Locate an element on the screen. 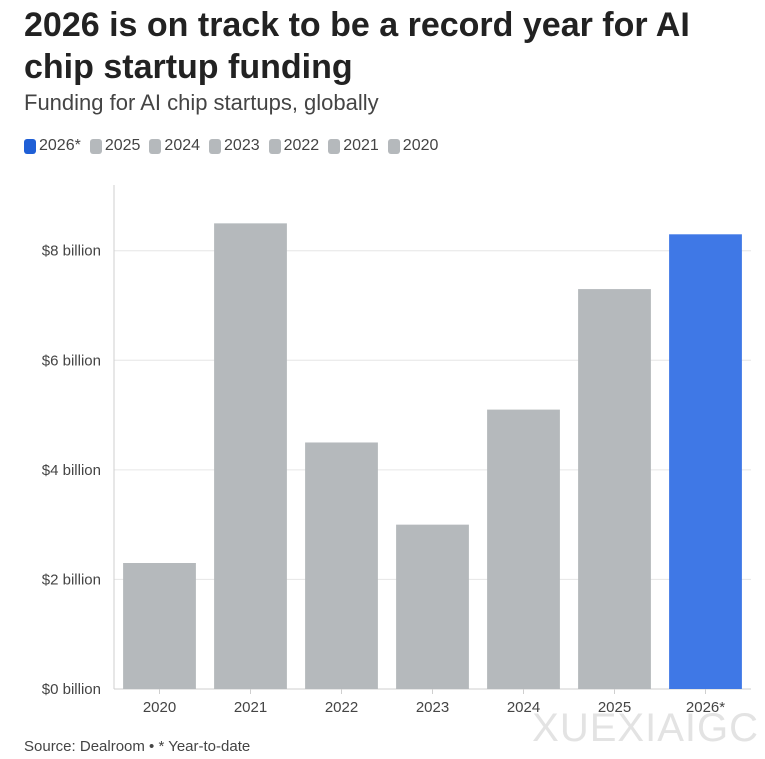 The image size is (765, 759). legend-label: 2020 is located at coordinates (420, 145).